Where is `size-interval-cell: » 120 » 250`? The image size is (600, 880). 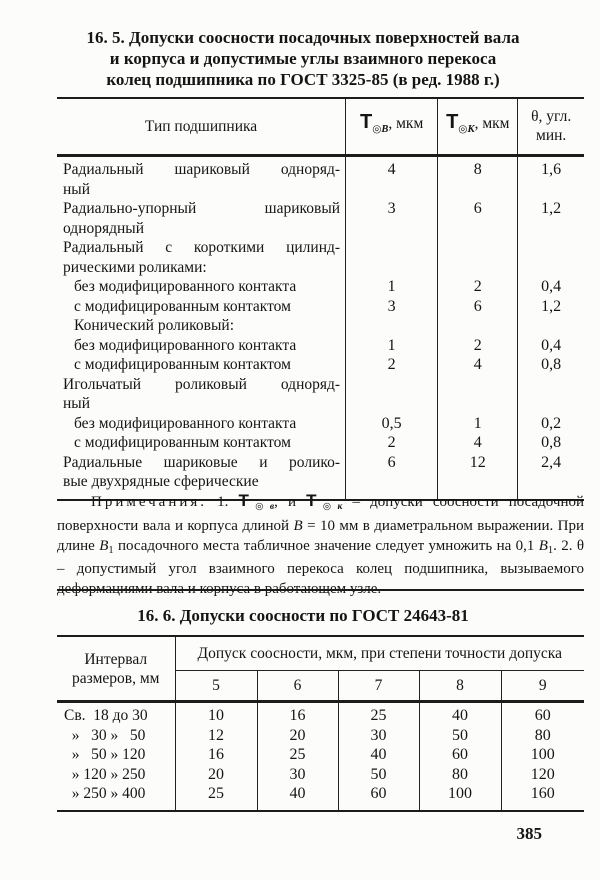
size-interval-cell: » 120 » 250 is located at coordinates (105, 774).